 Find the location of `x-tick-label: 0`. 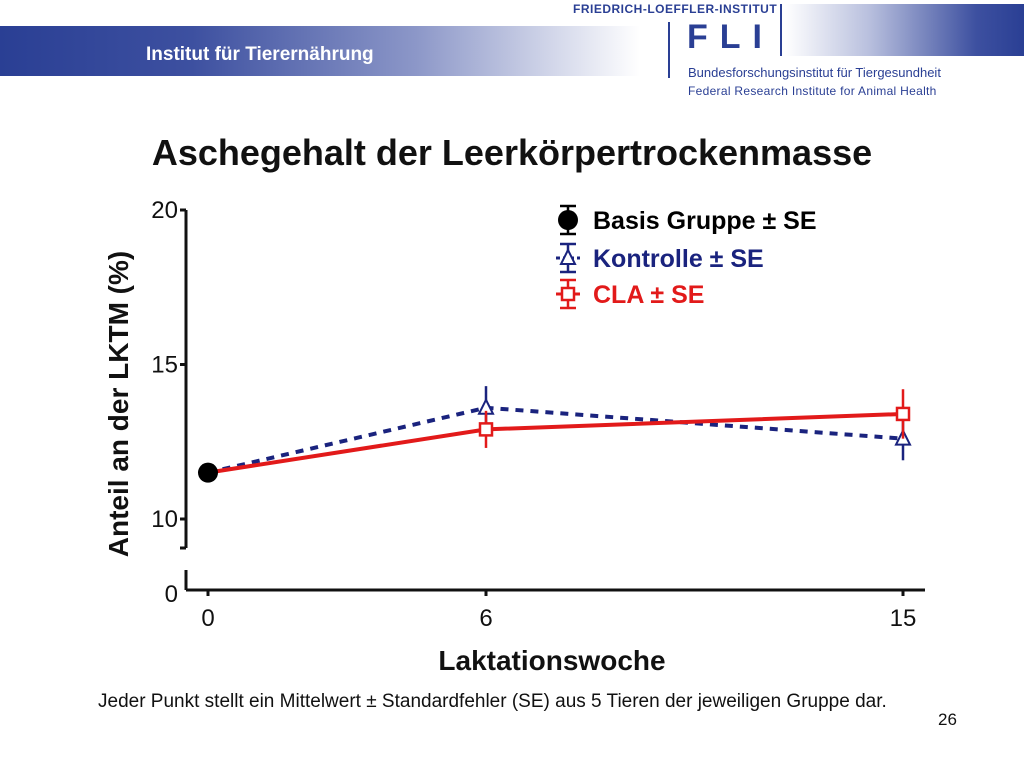

x-tick-label: 0 is located at coordinates (207, 618).